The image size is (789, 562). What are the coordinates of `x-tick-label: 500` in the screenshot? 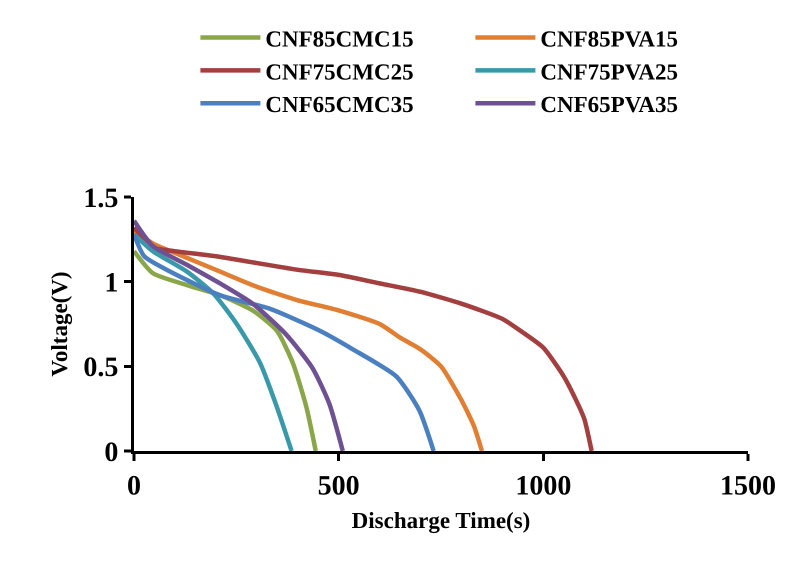 It's located at (339, 486).